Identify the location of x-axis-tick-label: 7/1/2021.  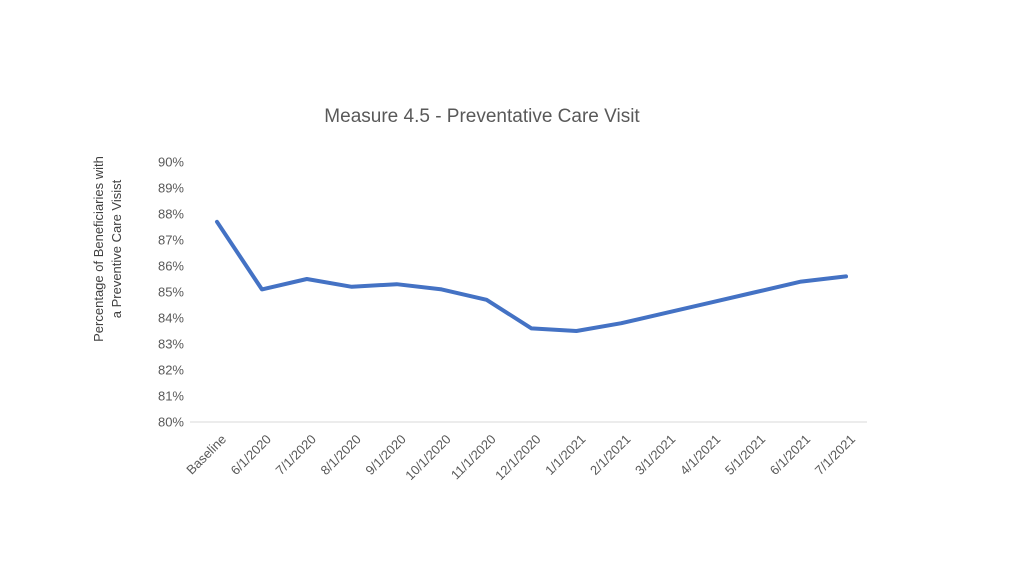
(835, 455).